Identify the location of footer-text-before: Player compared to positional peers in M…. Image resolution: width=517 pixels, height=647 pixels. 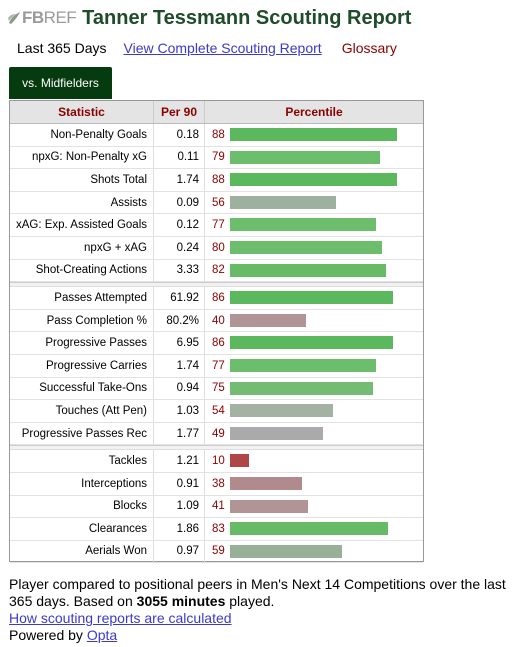
(257, 592).